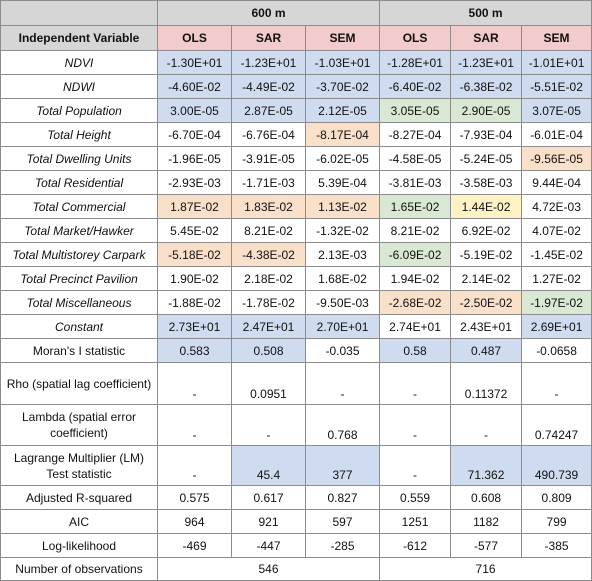 The image size is (592, 581). I want to click on variable-label: Total Multistorey Carpark, so click(79, 254).